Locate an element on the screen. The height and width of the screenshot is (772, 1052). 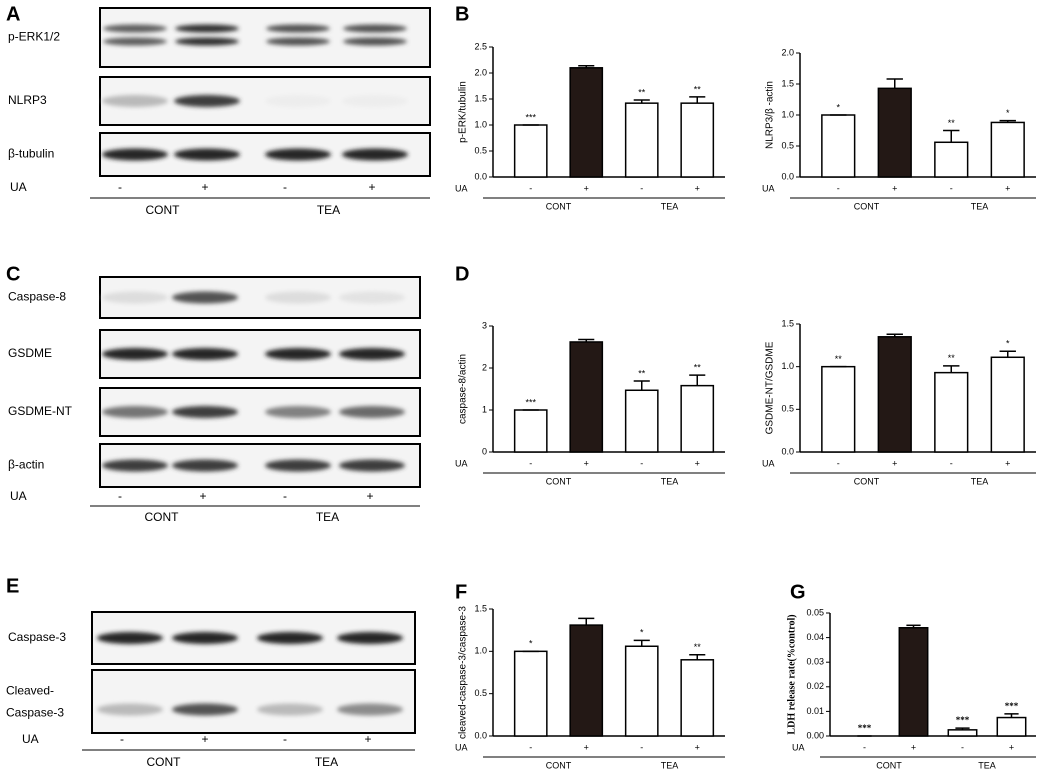
panel-label: E is located at coordinates (12, 586).